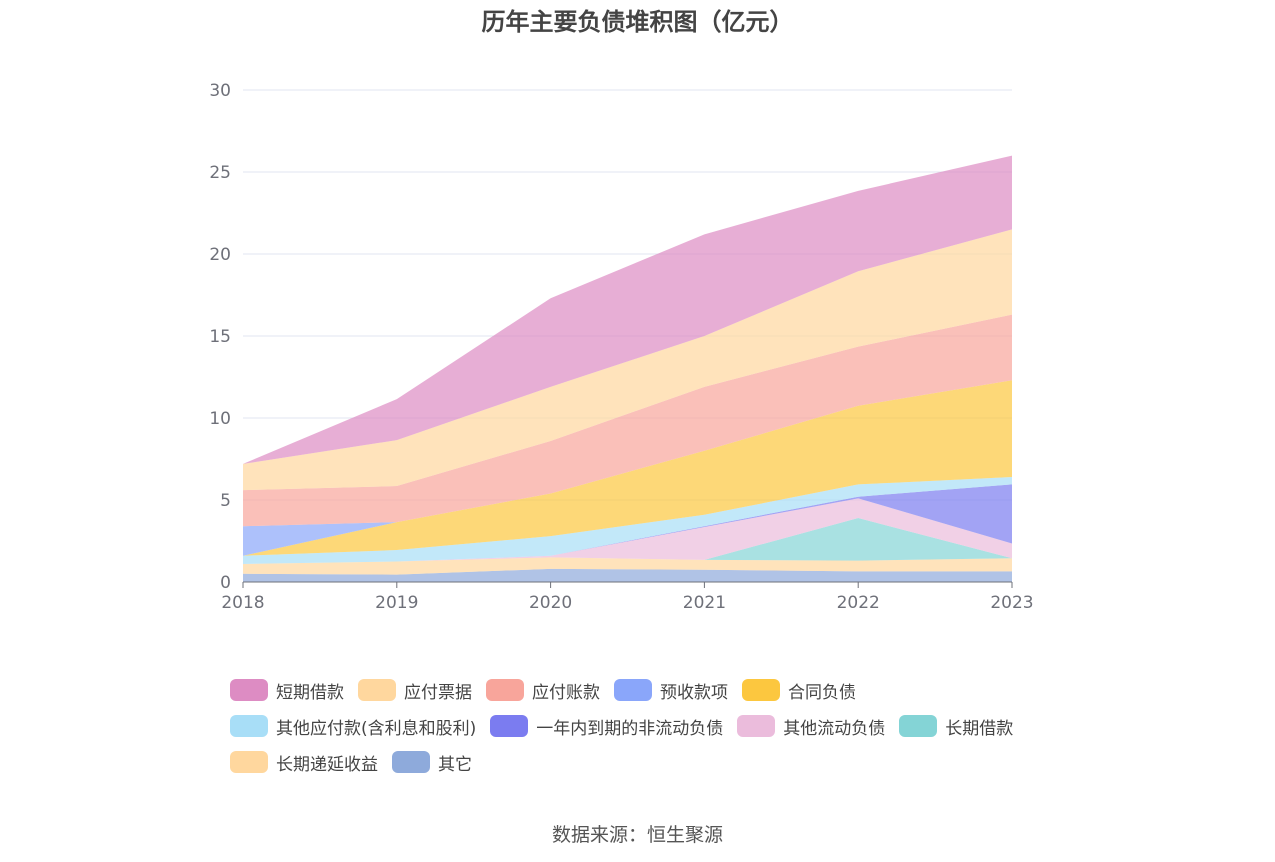 The width and height of the screenshot is (1275, 862). I want to click on legend-label: 其他应付款(含利息和股利), so click(376, 728).